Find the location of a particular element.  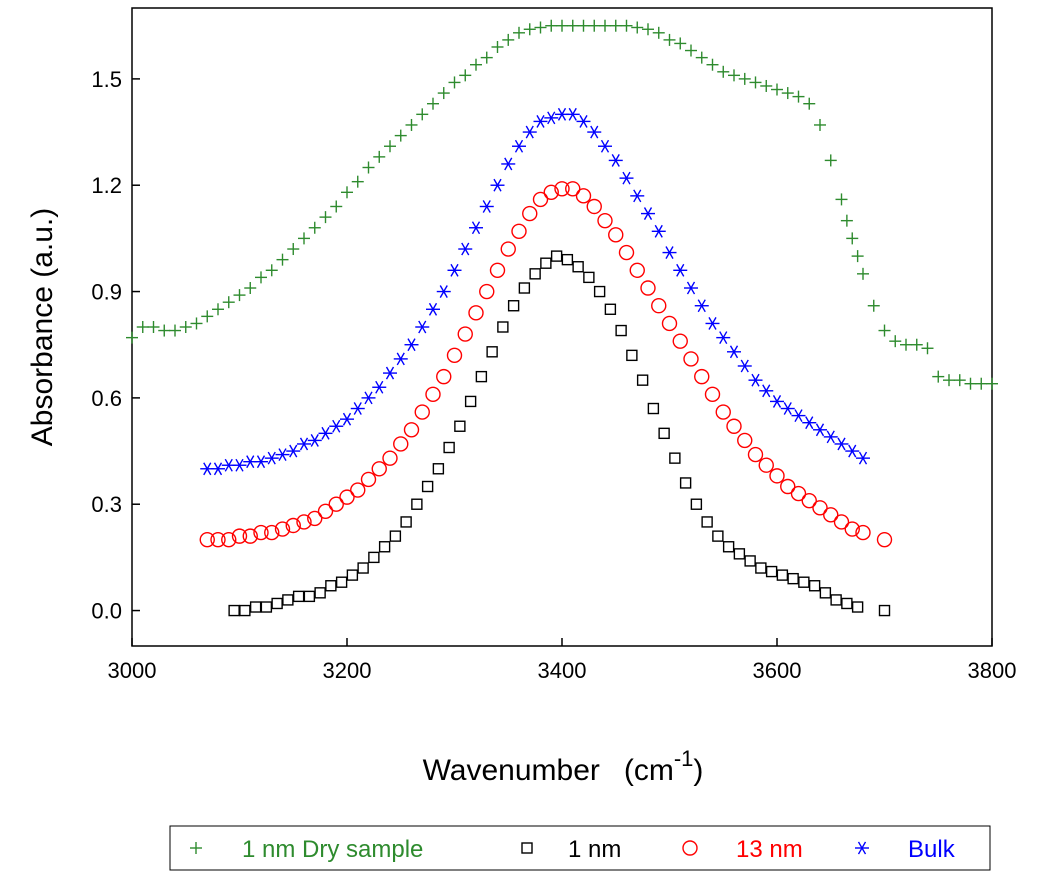

x-axis-unit-close: ) is located at coordinates (698, 770).